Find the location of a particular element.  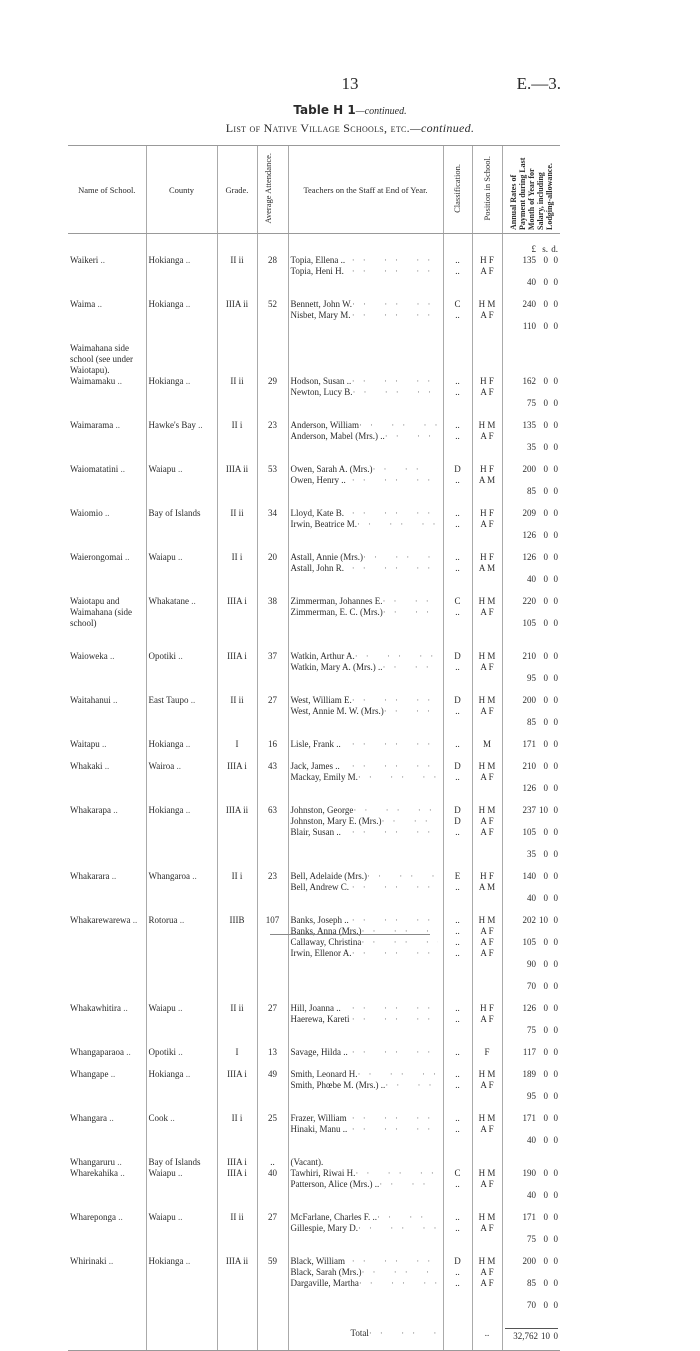

salary: 200 0 0 is located at coordinates (532, 706).